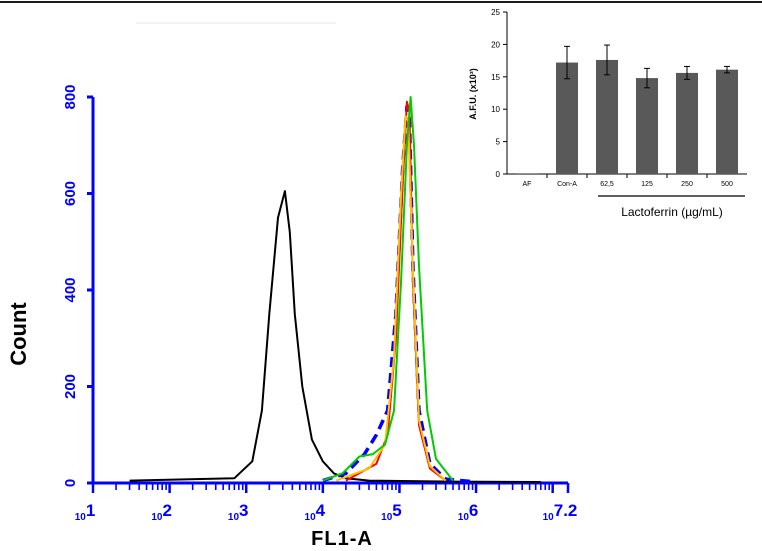 The height and width of the screenshot is (551, 762). I want to click on inset-y-tick-label: 0, so click(498, 174).